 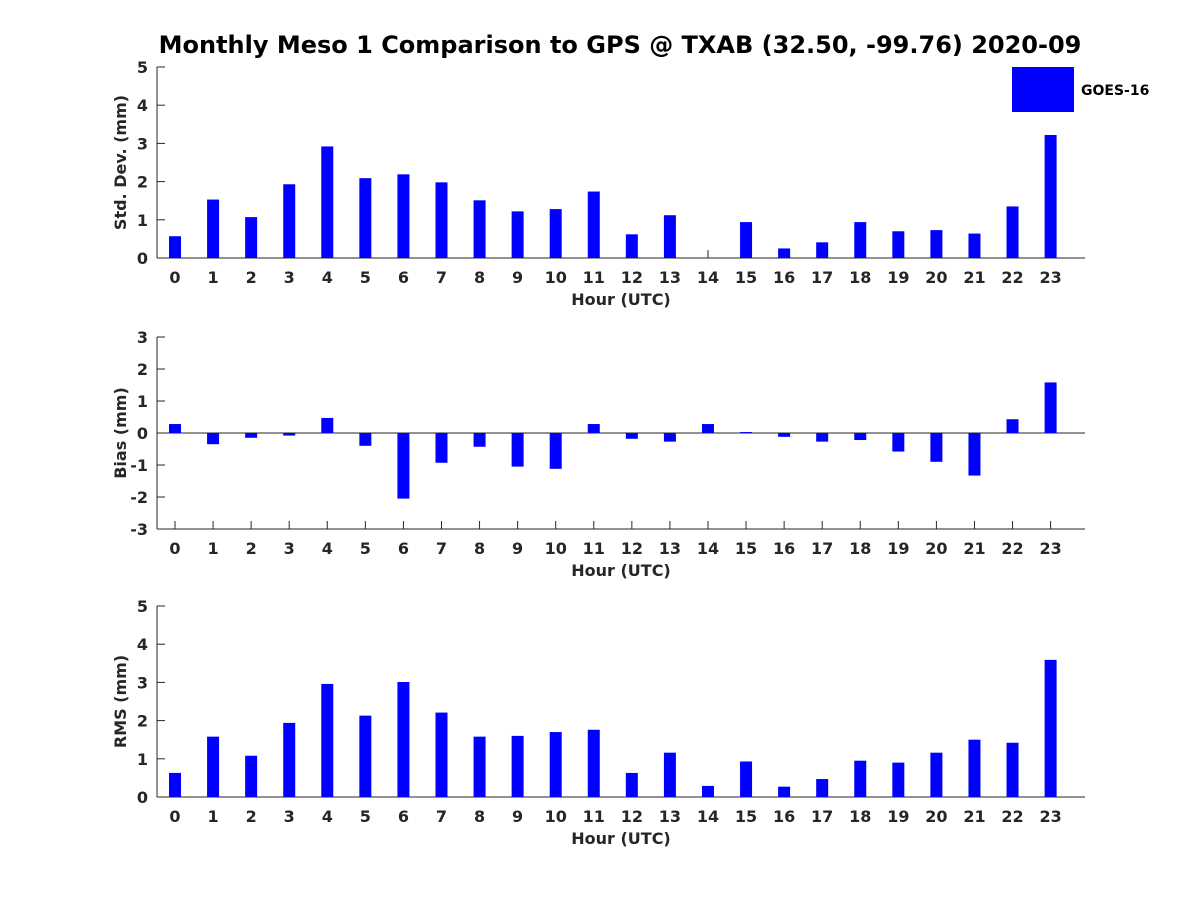 What do you see at coordinates (974, 548) in the screenshot?
I see `bias-x-tick-label: 21` at bounding box center [974, 548].